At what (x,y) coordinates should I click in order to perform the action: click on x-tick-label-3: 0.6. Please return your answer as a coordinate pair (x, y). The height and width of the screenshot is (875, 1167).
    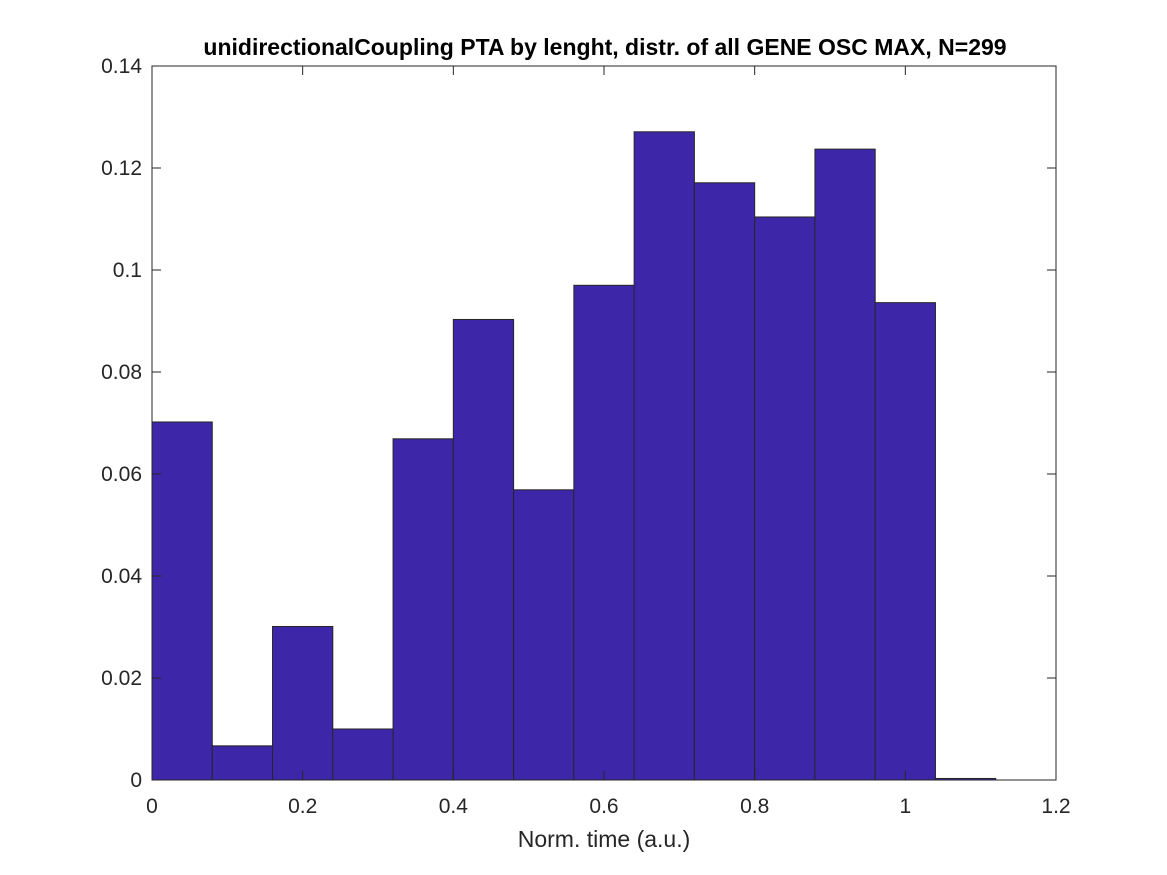
    Looking at the image, I should click on (603, 806).